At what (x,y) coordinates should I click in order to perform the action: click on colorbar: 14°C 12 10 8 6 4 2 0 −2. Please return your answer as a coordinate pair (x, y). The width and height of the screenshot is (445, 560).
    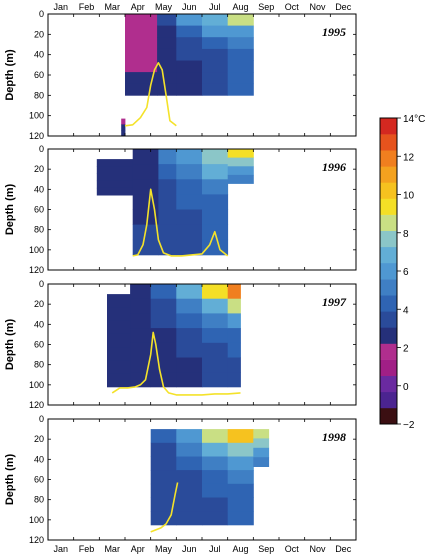
    Looking at the image, I should click on (402, 272).